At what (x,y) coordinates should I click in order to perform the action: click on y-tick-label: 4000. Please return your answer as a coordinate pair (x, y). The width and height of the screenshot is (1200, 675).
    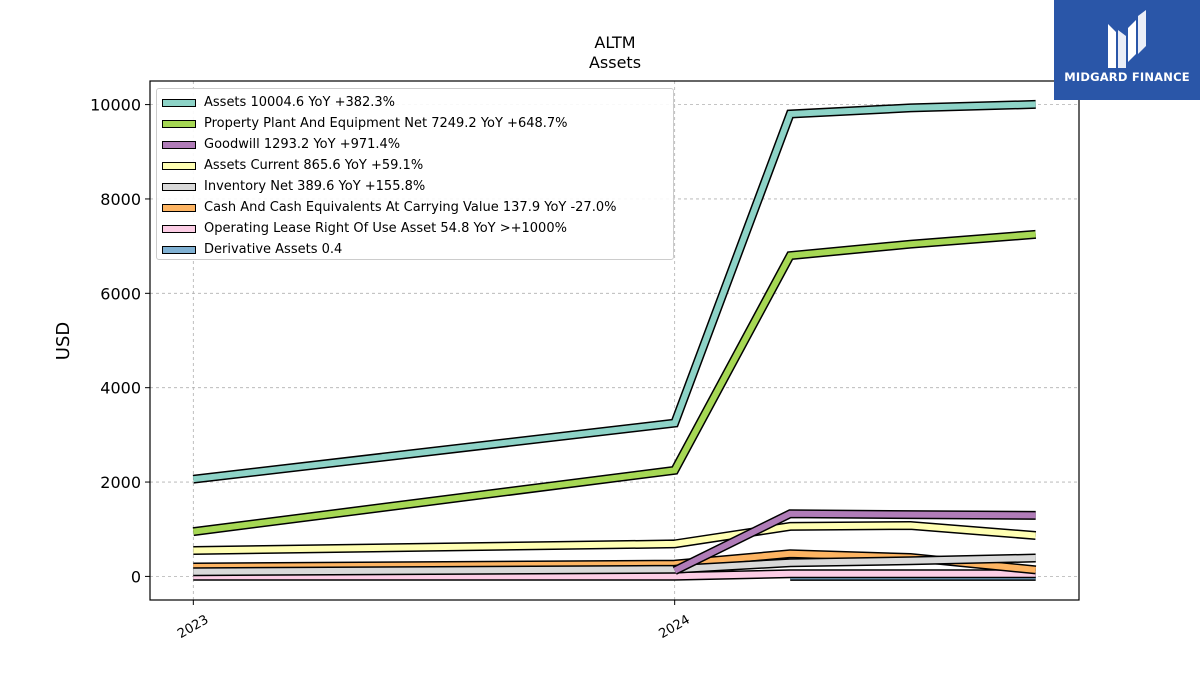
    Looking at the image, I should click on (120, 388).